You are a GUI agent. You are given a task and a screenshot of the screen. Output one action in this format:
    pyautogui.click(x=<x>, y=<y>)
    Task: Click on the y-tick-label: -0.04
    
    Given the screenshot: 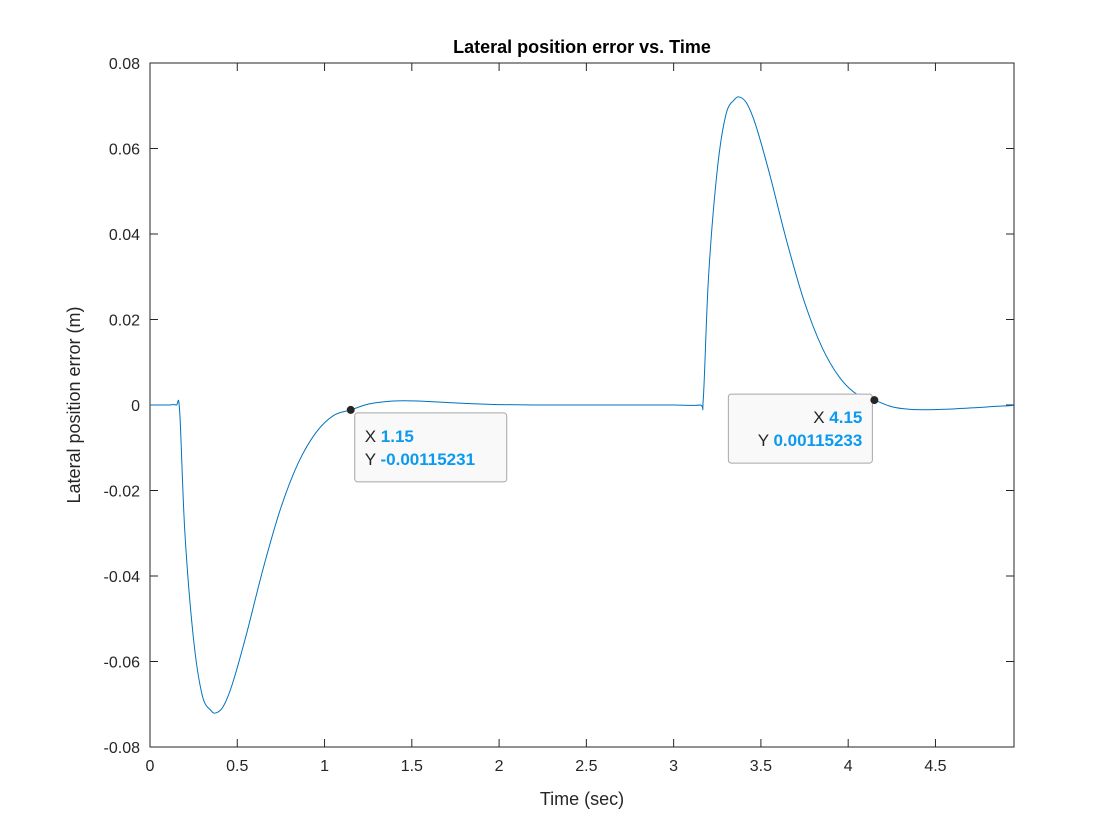 What is the action you would take?
    pyautogui.click(x=122, y=577)
    